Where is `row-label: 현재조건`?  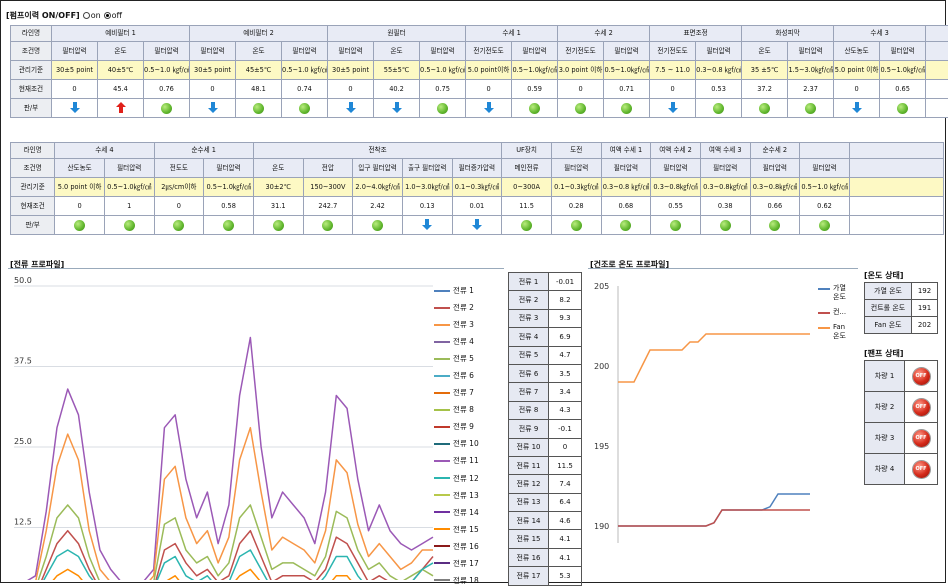 row-label: 현재조건 is located at coordinates (32, 206).